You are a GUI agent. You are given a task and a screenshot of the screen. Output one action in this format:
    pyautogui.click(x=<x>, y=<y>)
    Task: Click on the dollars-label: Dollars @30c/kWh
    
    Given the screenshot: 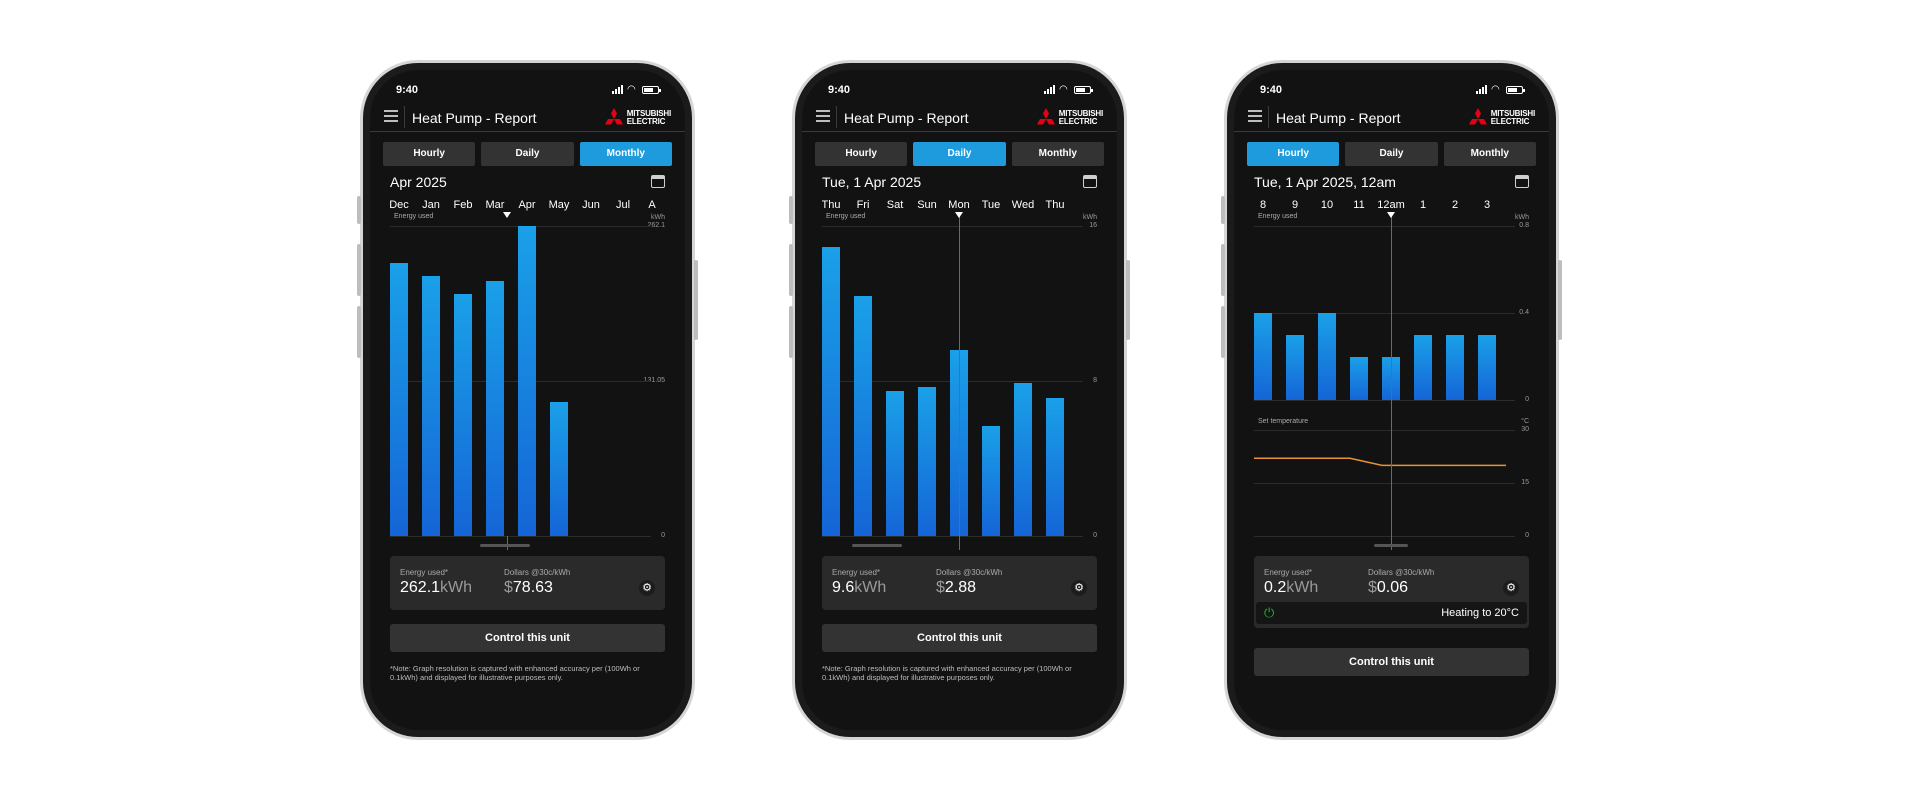 What is the action you would take?
    pyautogui.click(x=1401, y=572)
    